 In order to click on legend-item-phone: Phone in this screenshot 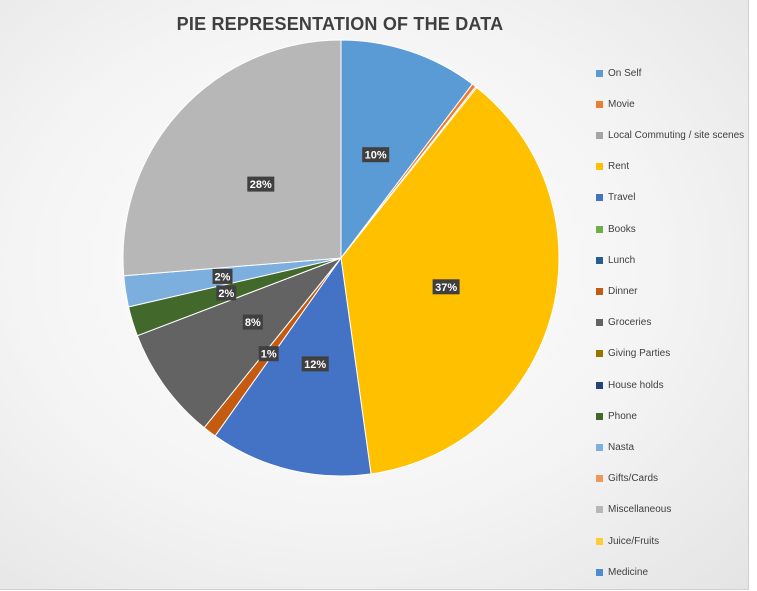, I will do `click(616, 416)`.